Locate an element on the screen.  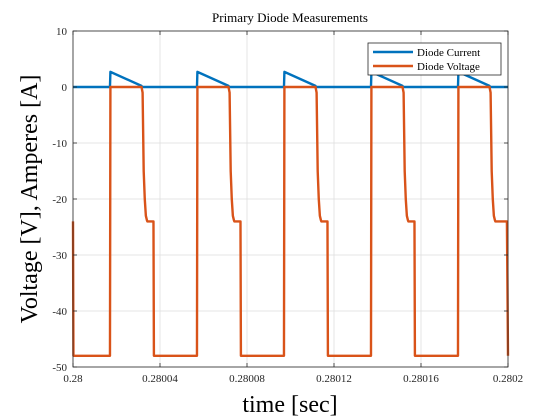
legend-label-diode-current: Diode Current is located at coordinates (448, 53).